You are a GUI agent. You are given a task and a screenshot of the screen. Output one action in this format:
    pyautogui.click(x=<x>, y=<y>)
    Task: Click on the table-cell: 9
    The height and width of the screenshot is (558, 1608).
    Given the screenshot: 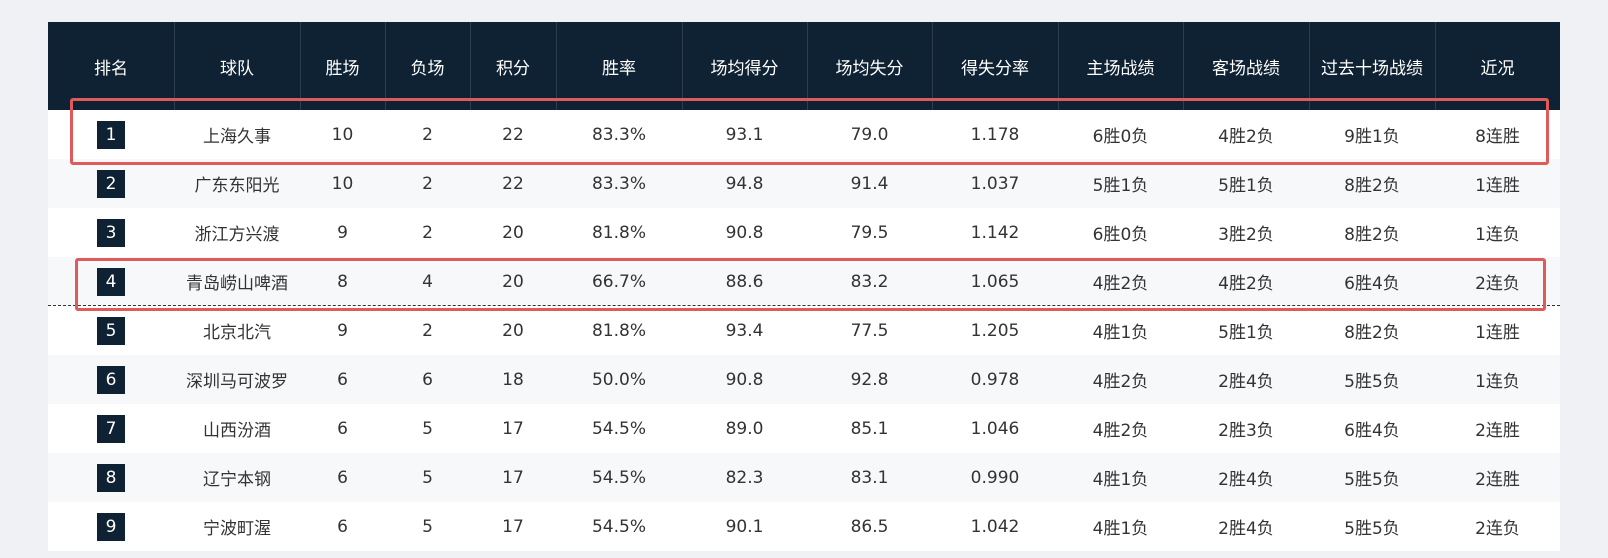 What is the action you would take?
    pyautogui.click(x=342, y=232)
    